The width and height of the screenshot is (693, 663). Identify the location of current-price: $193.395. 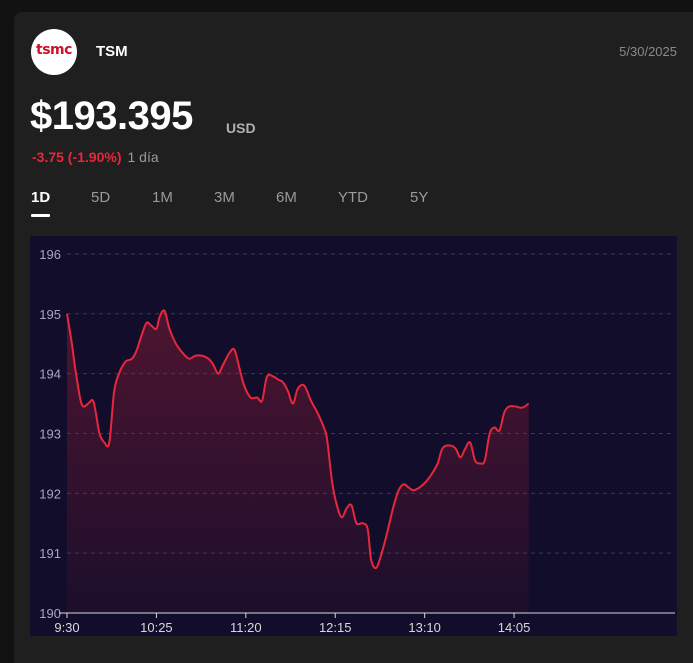
(111, 116).